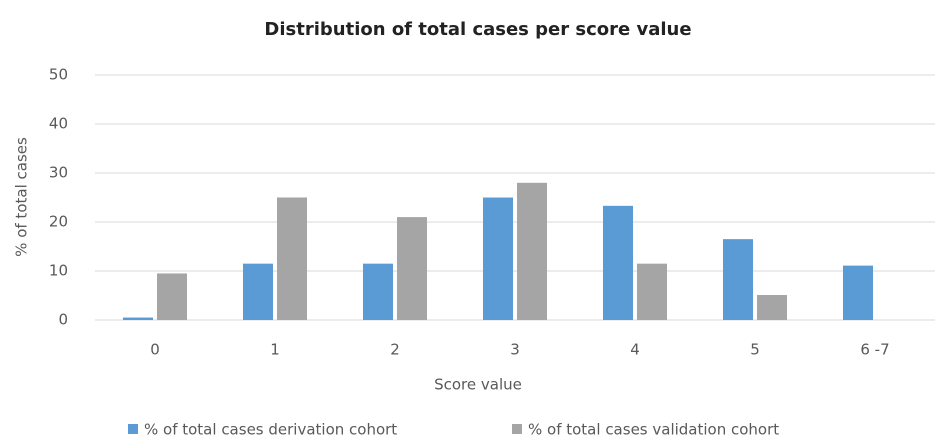 This screenshot has width=947, height=436. What do you see at coordinates (635, 350) in the screenshot?
I see `x-tick-label: 4` at bounding box center [635, 350].